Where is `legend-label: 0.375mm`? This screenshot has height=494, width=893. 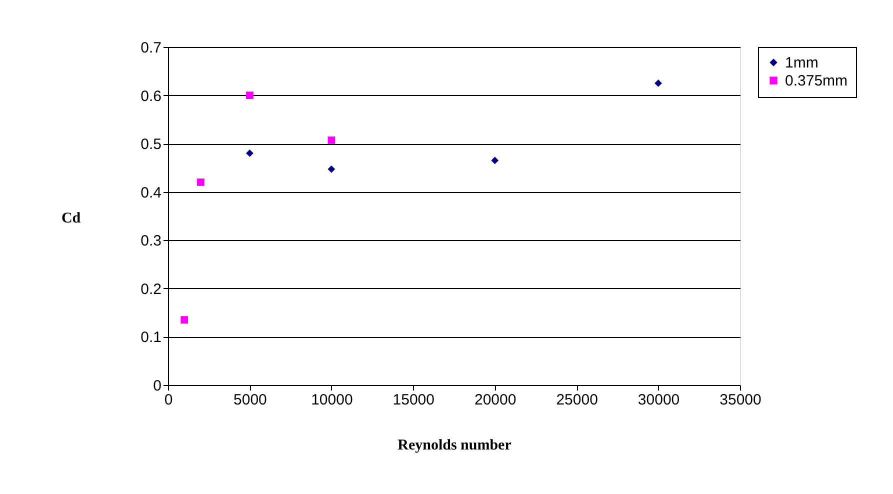
legend-label: 0.375mm is located at coordinates (816, 81).